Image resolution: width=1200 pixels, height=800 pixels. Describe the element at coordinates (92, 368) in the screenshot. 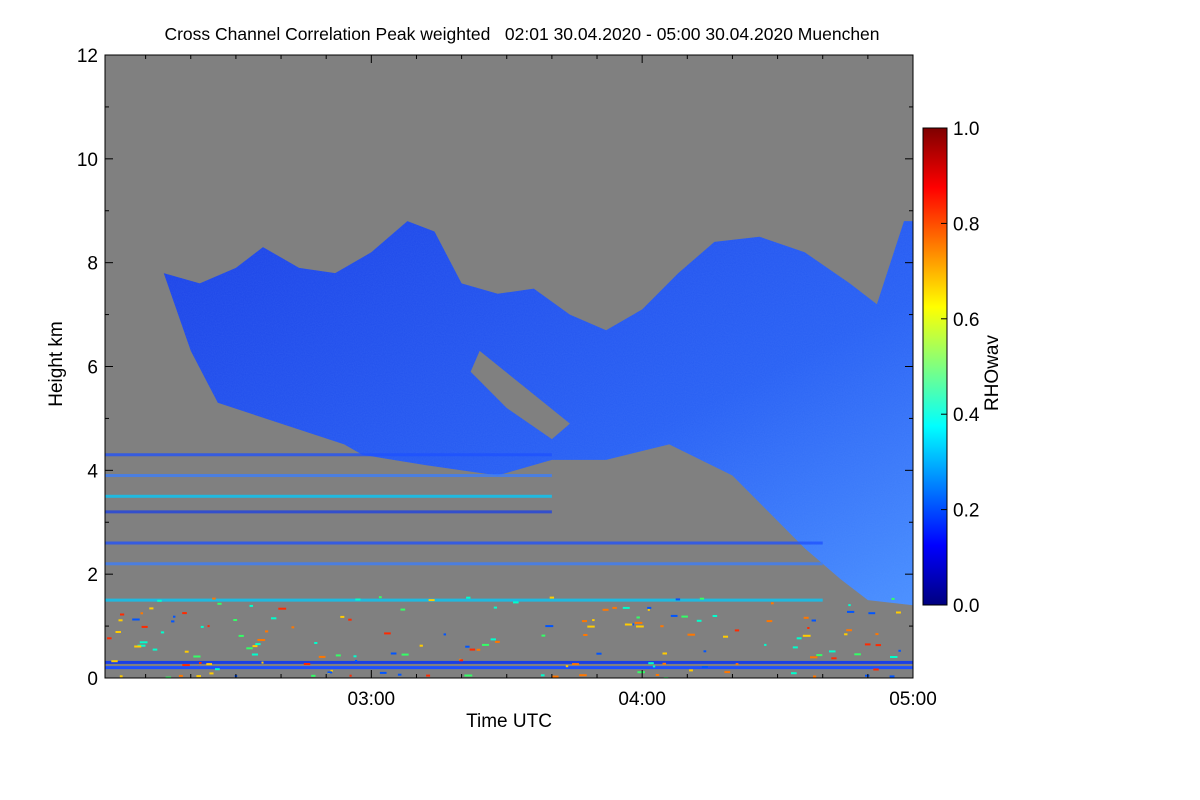

I see `y-tick-label: 6` at that location.